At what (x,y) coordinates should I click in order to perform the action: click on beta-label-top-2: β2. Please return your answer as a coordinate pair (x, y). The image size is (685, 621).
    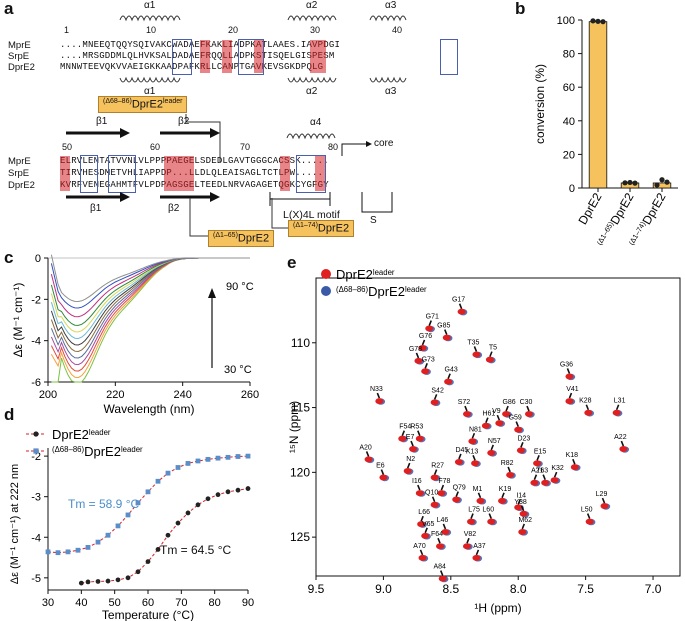
    Looking at the image, I should click on (184, 121).